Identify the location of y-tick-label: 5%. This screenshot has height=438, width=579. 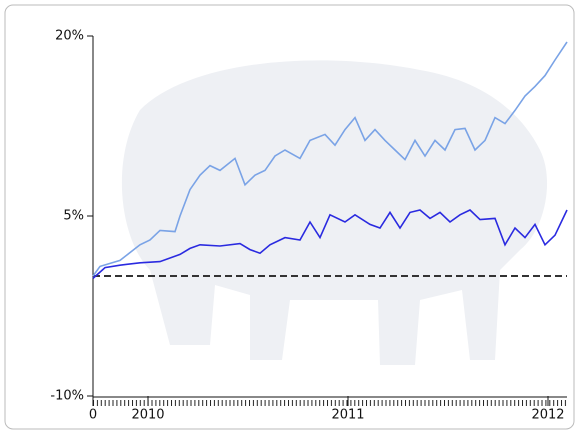
(73, 216).